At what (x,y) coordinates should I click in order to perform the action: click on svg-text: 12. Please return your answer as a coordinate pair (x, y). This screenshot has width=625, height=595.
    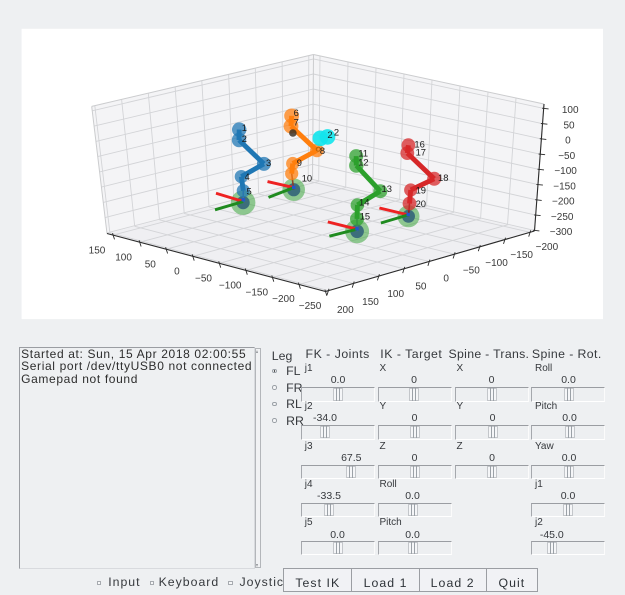
    Looking at the image, I should click on (363, 162).